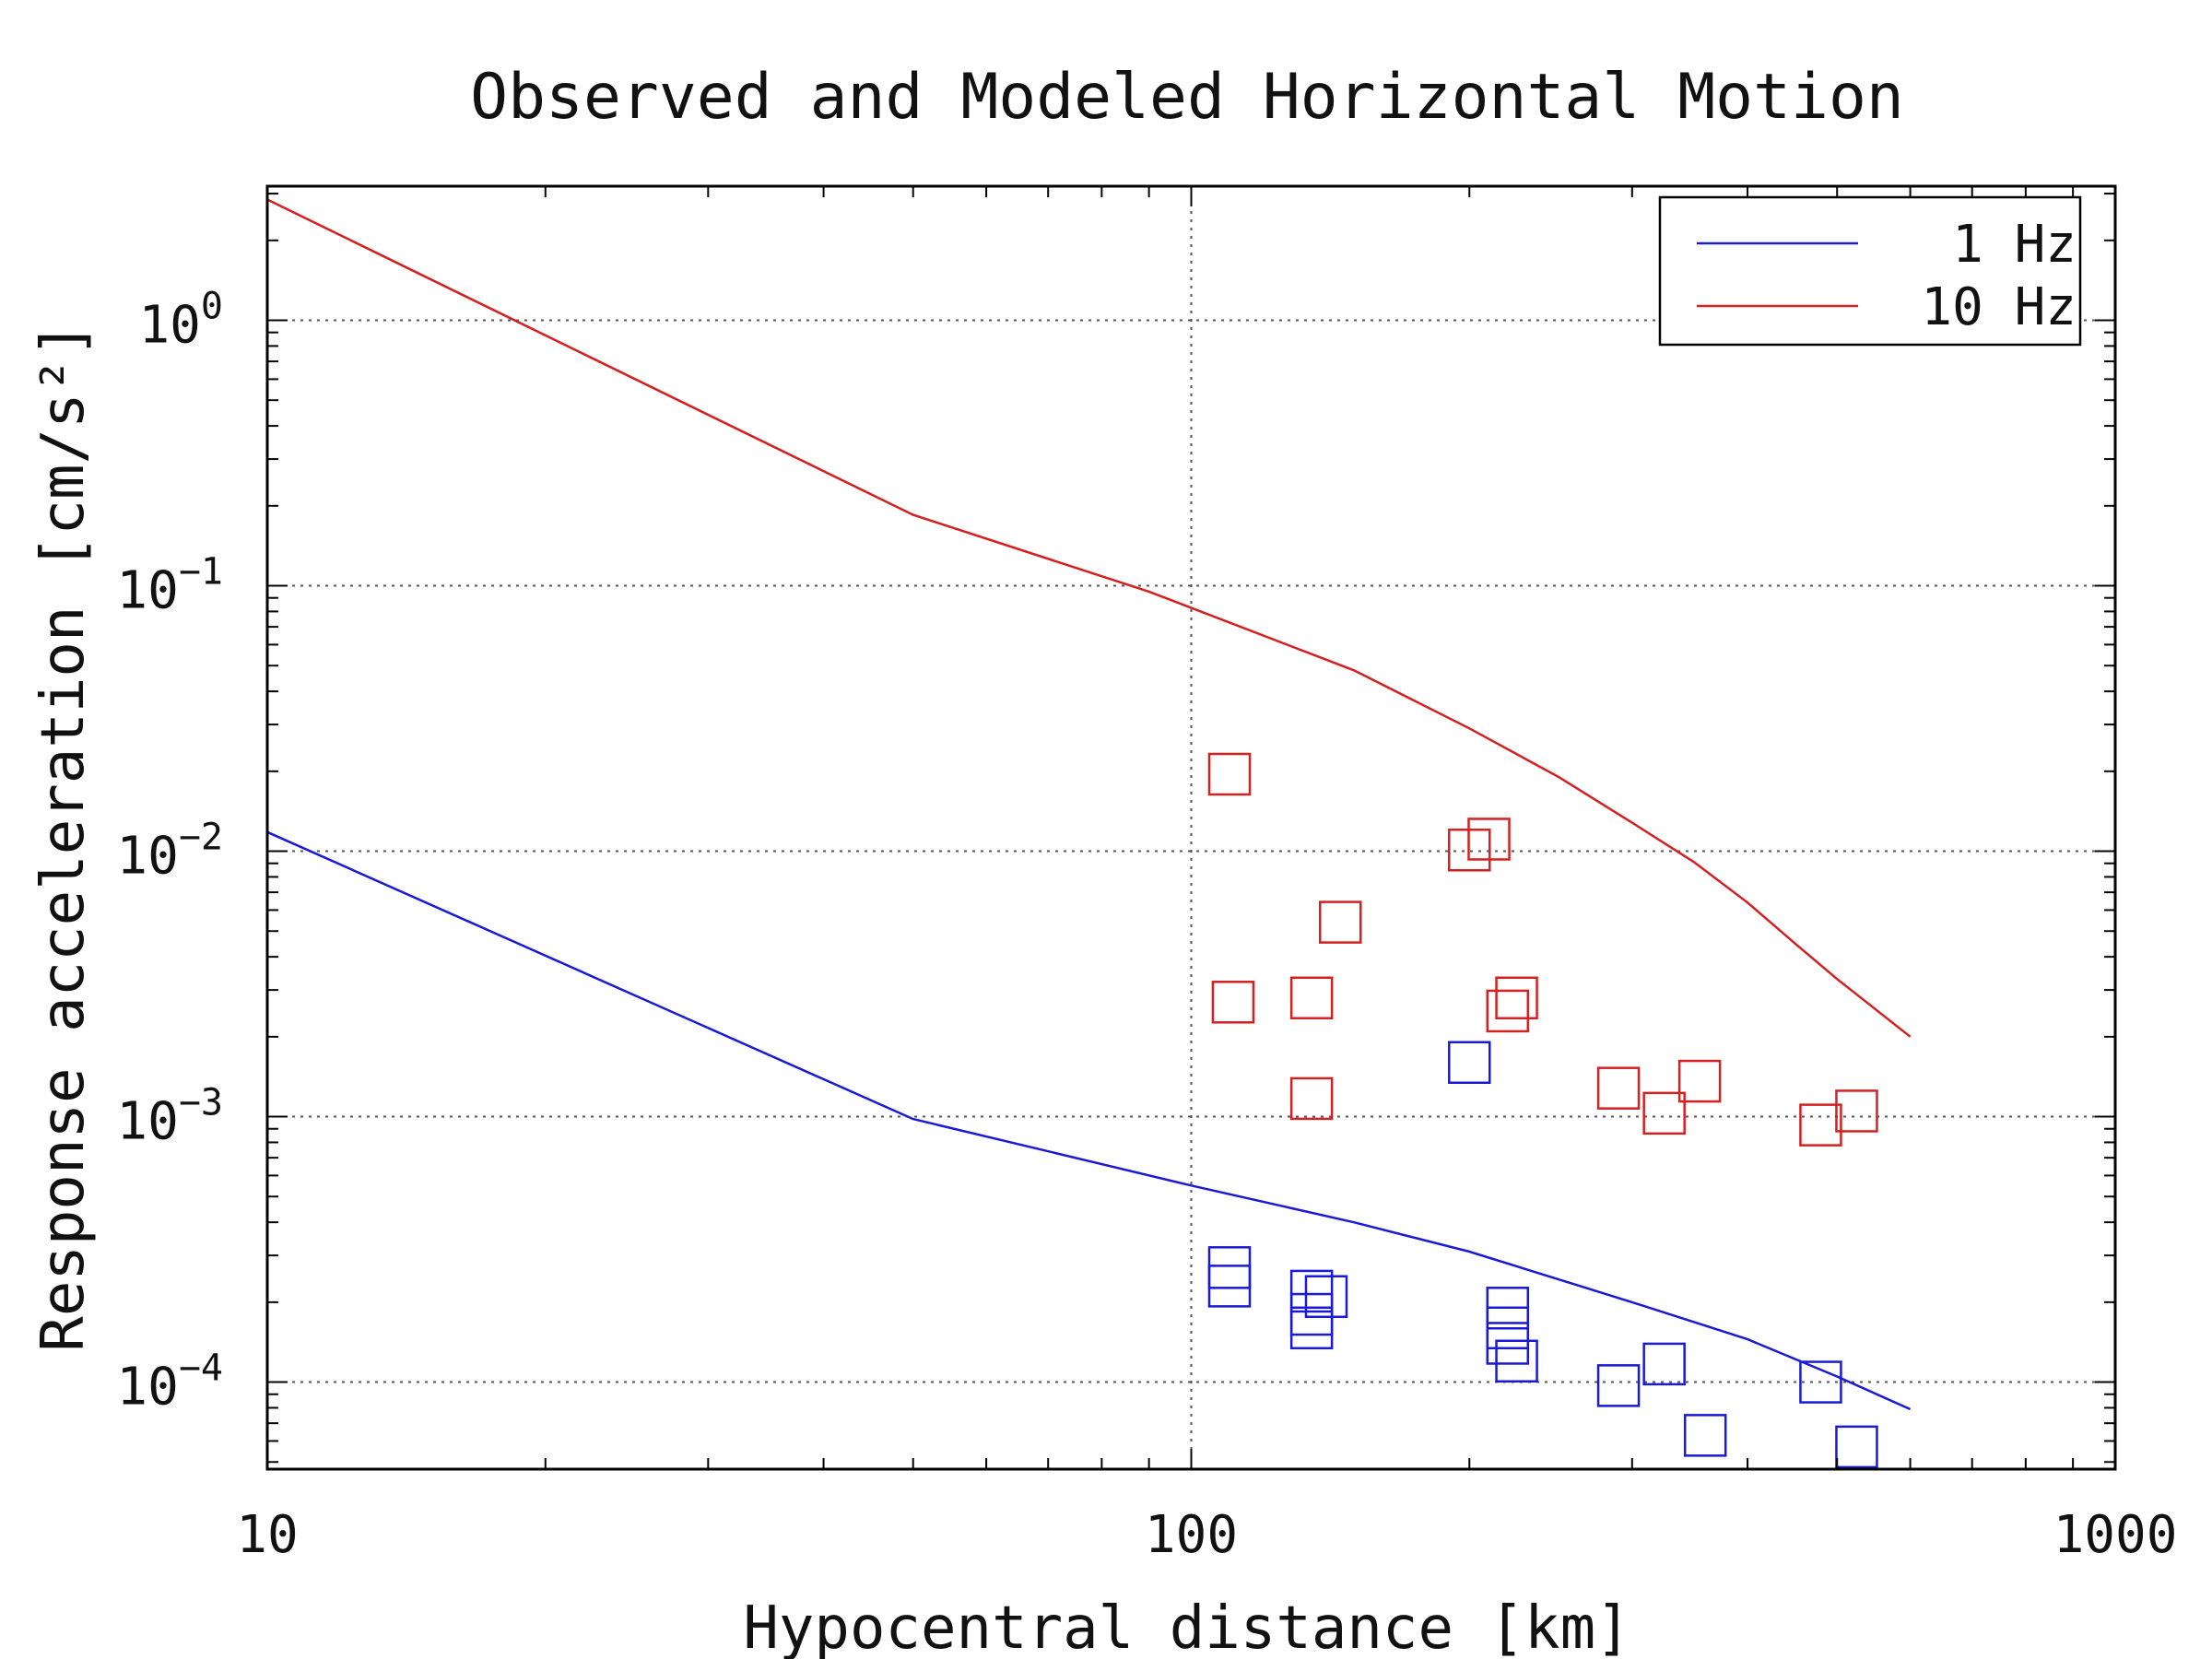 This screenshot has height=1659, width=2212. Describe the element at coordinates (169, 1117) in the screenshot. I see `y-tick-label: 10⁻³` at that location.